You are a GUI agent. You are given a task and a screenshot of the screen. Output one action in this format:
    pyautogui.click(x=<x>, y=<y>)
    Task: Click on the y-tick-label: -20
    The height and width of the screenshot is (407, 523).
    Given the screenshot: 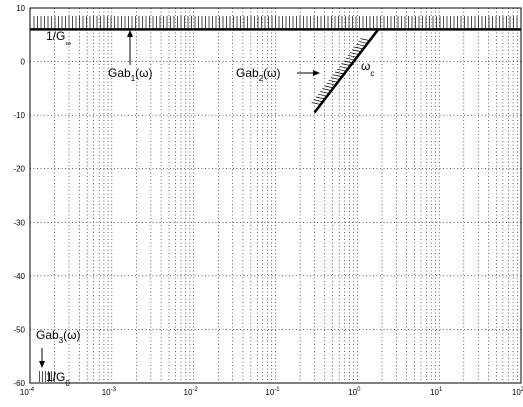 What is the action you would take?
    pyautogui.click(x=19, y=169)
    